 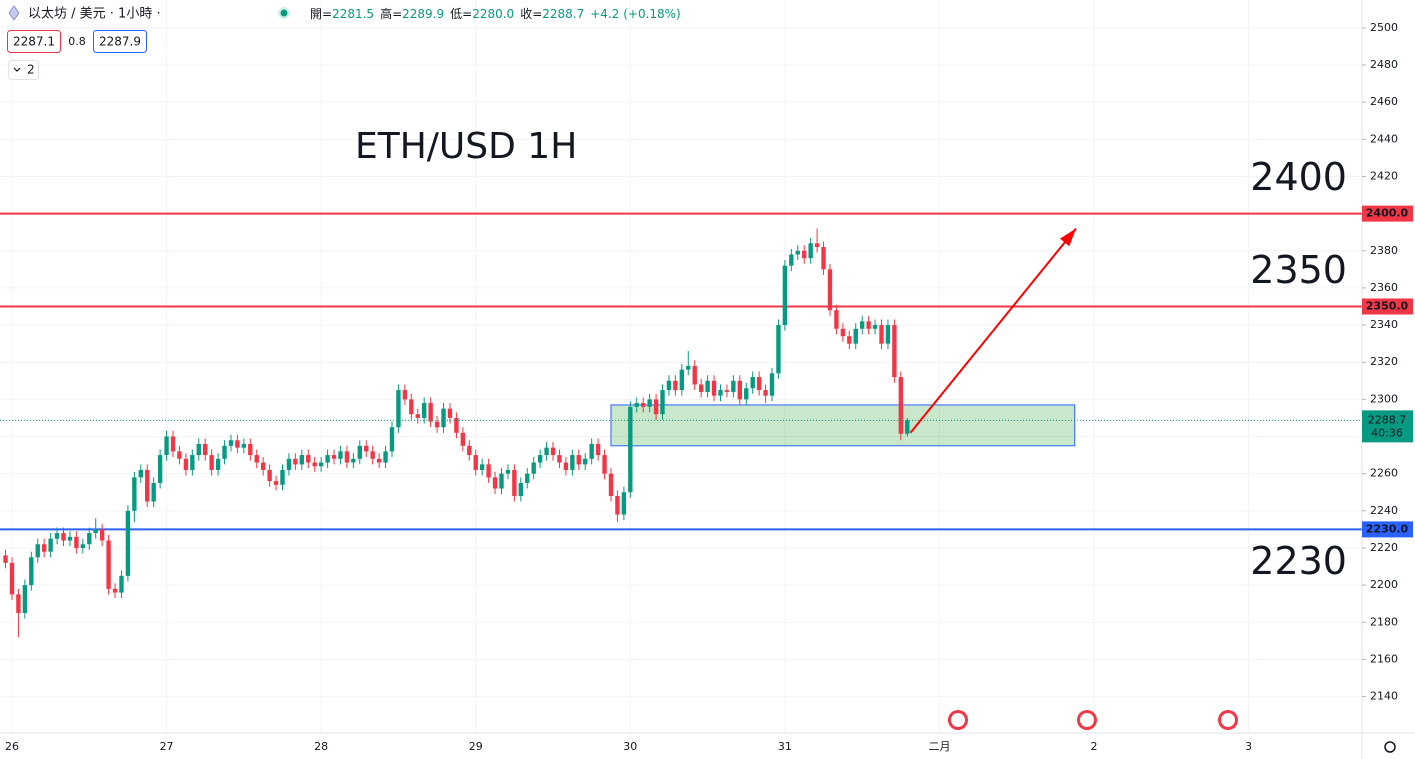 What do you see at coordinates (1384, 510) in the screenshot?
I see `y-tick-label: 2240` at bounding box center [1384, 510].